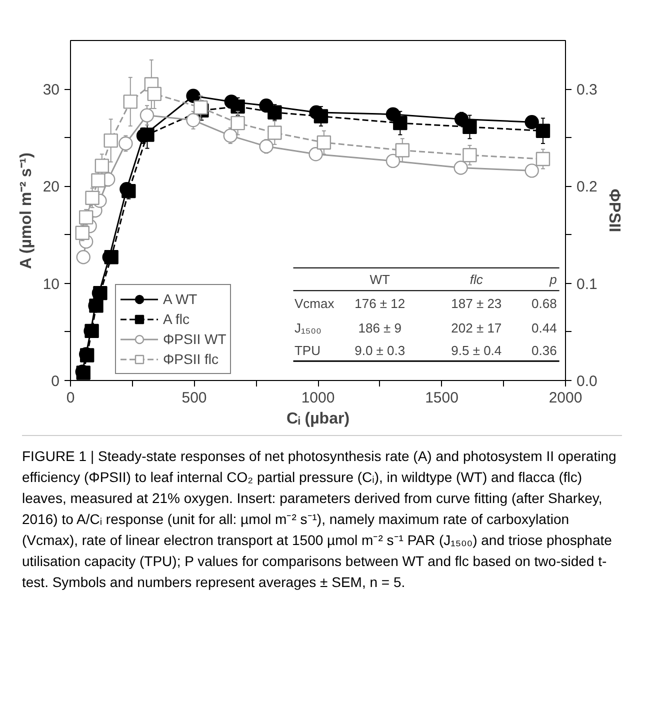 The height and width of the screenshot is (724, 645). Describe the element at coordinates (308, 328) in the screenshot. I see `annotation: J₁₅₀₀` at that location.